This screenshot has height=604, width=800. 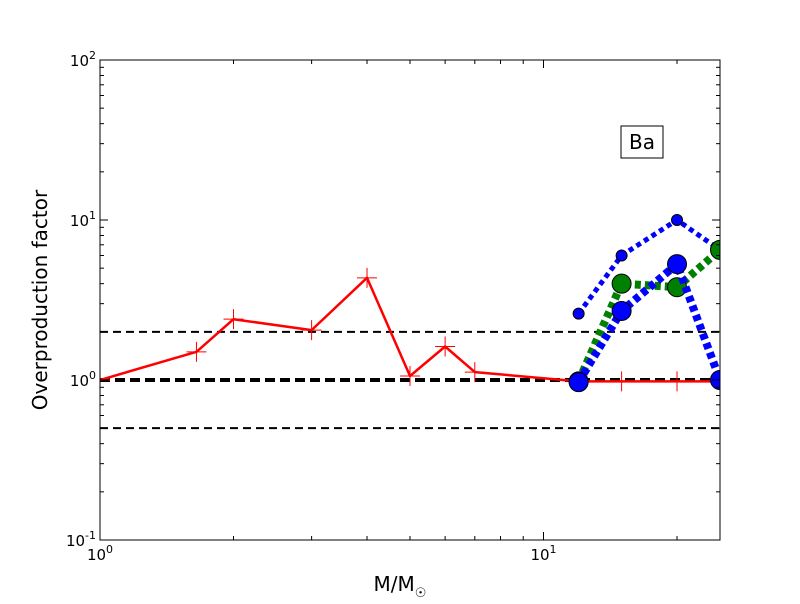 I want to click on y-tick-label-exponent: 2, so click(x=92, y=55).